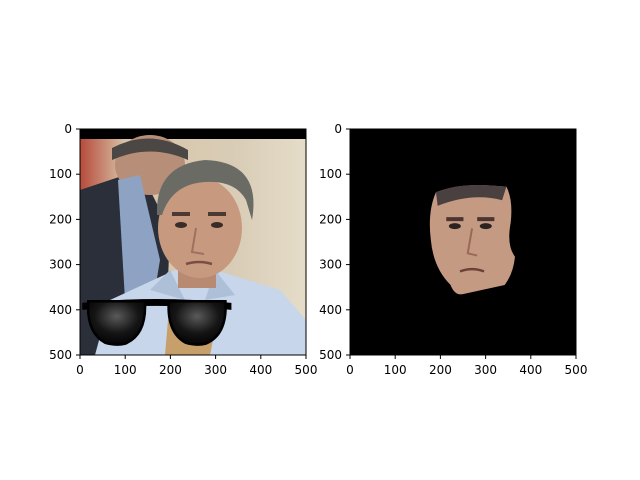 The image size is (640, 480). What do you see at coordinates (485, 226) in the screenshot?
I see `segmented-face-right-eye` at bounding box center [485, 226].